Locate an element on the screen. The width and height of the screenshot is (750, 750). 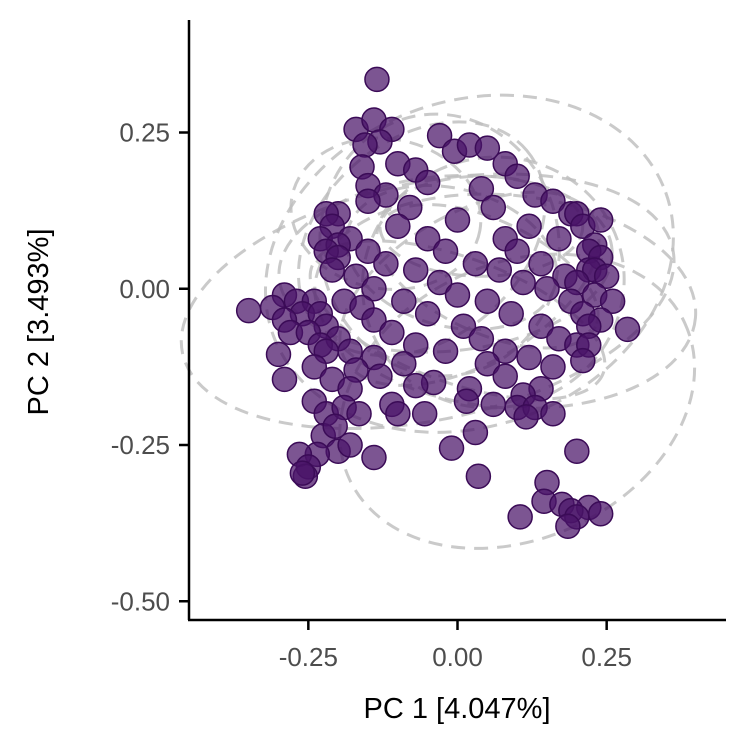
y-tick-label: 0.00 is located at coordinates (144, 289).